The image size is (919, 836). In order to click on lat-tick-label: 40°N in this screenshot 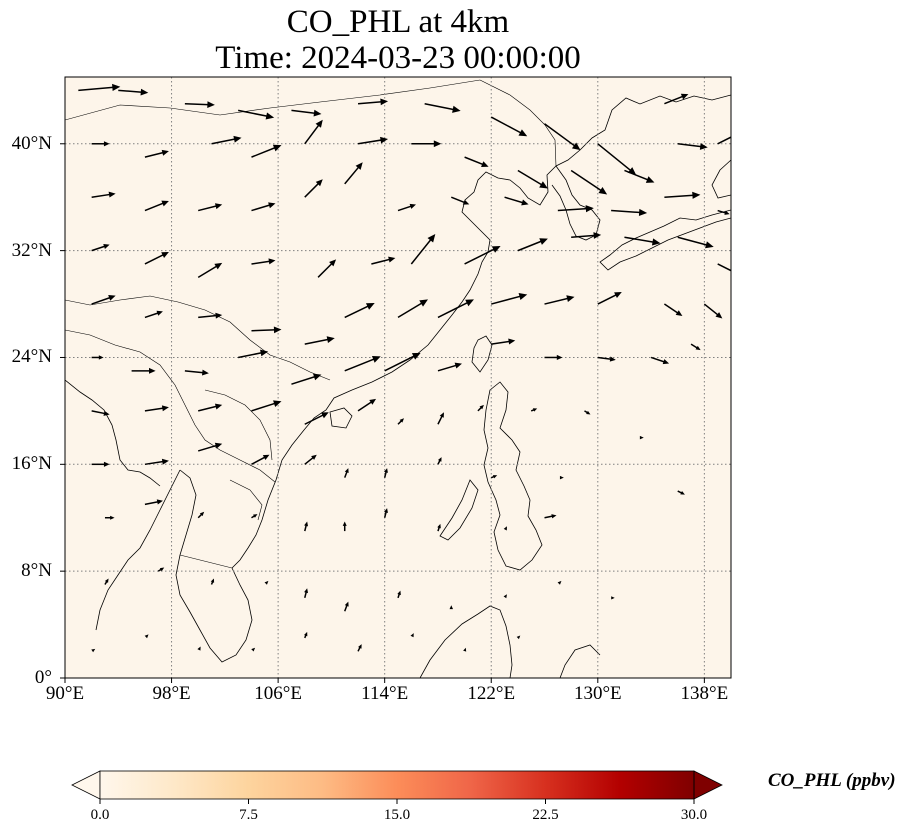, I will do `click(31, 143)`.